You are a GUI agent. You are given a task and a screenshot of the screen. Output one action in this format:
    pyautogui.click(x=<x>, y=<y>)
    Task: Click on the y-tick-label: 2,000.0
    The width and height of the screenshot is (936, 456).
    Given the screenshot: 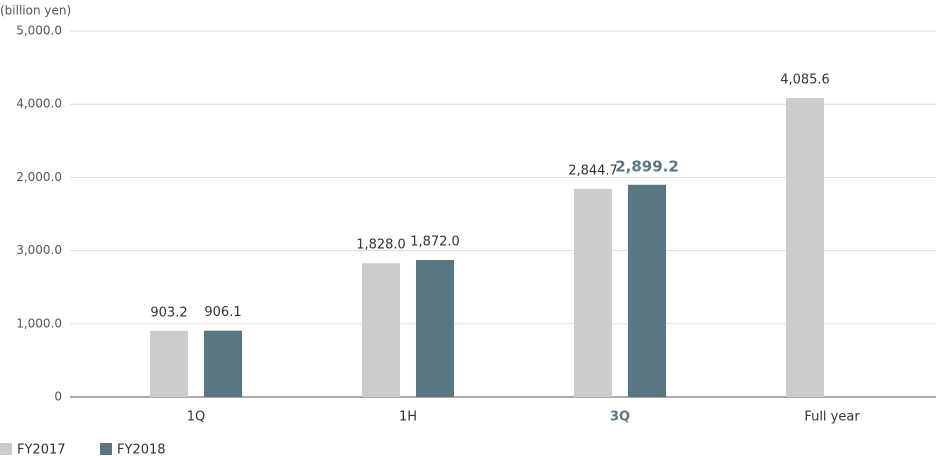 What is the action you would take?
    pyautogui.click(x=39, y=177)
    